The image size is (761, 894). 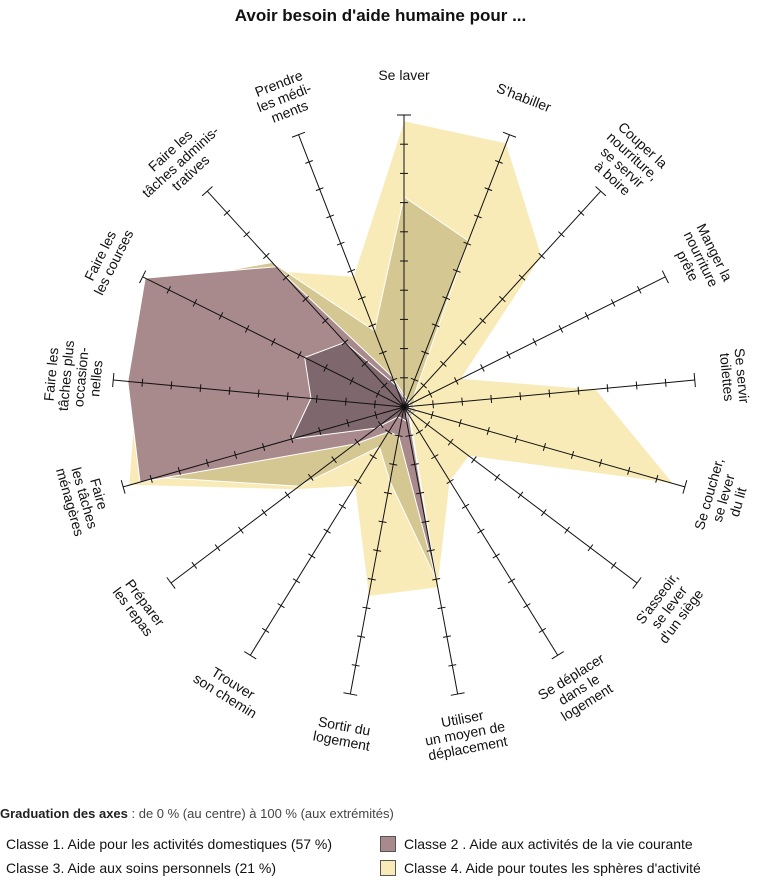 What do you see at coordinates (523, 98) in the screenshot?
I see `axis-label: S'habiller` at bounding box center [523, 98].